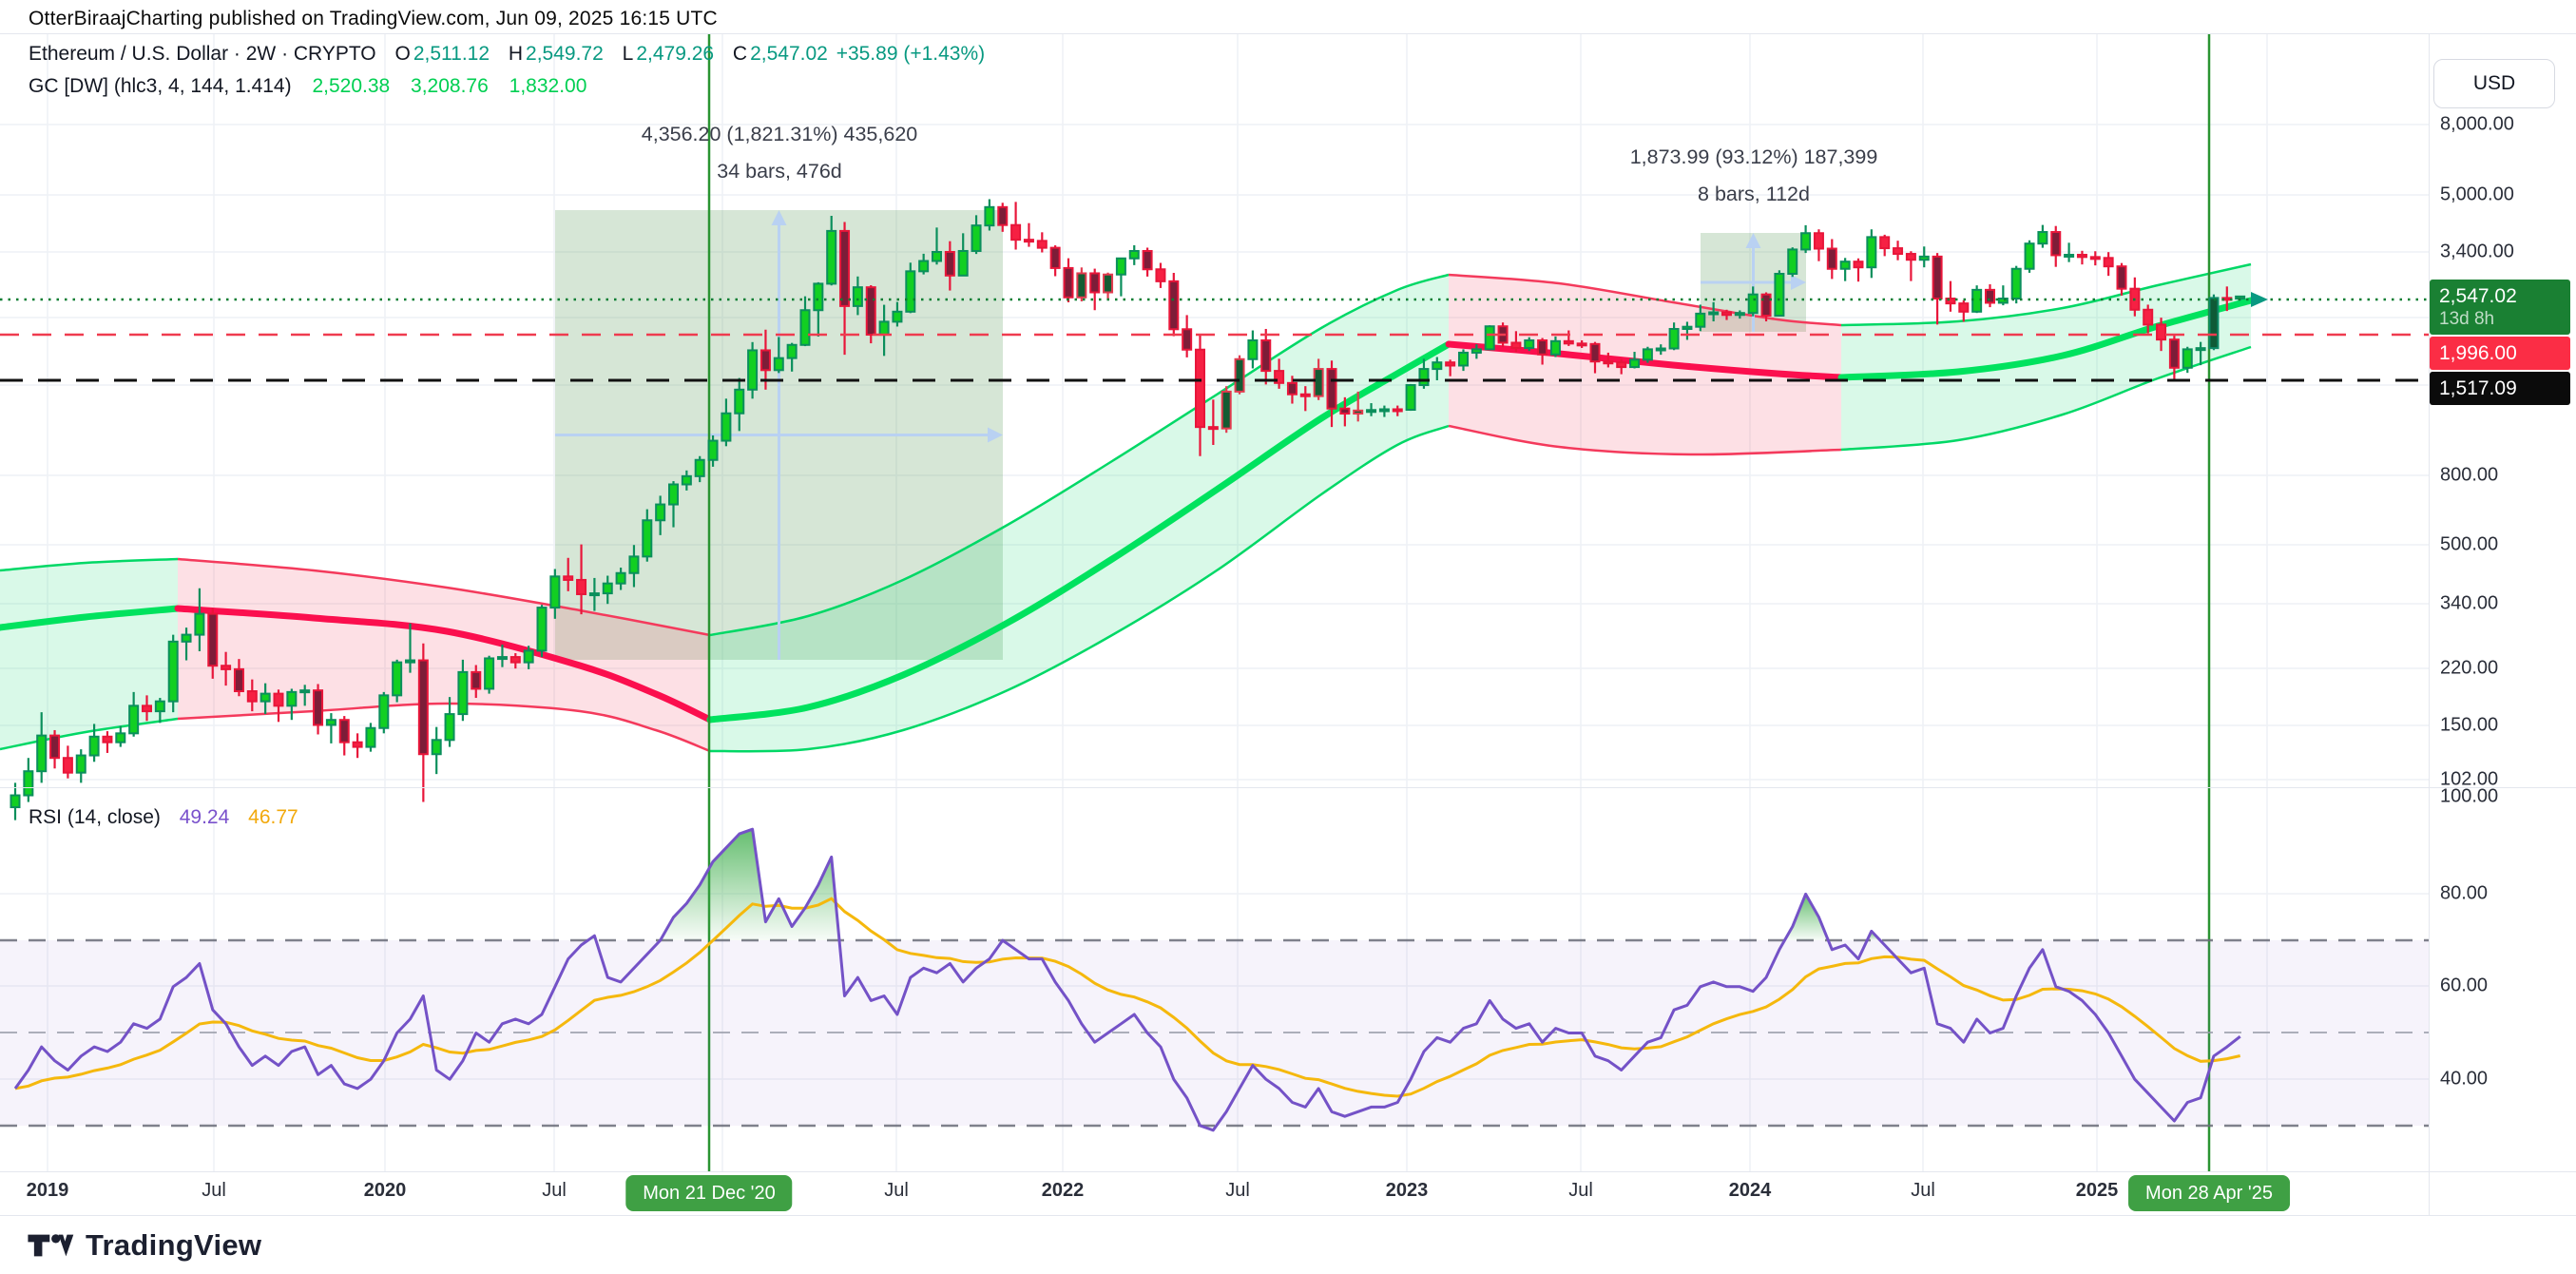  Describe the element at coordinates (1753, 156) in the screenshot. I see `measurement-price-change: 1,873.99 (93.12%) 187,399` at that location.